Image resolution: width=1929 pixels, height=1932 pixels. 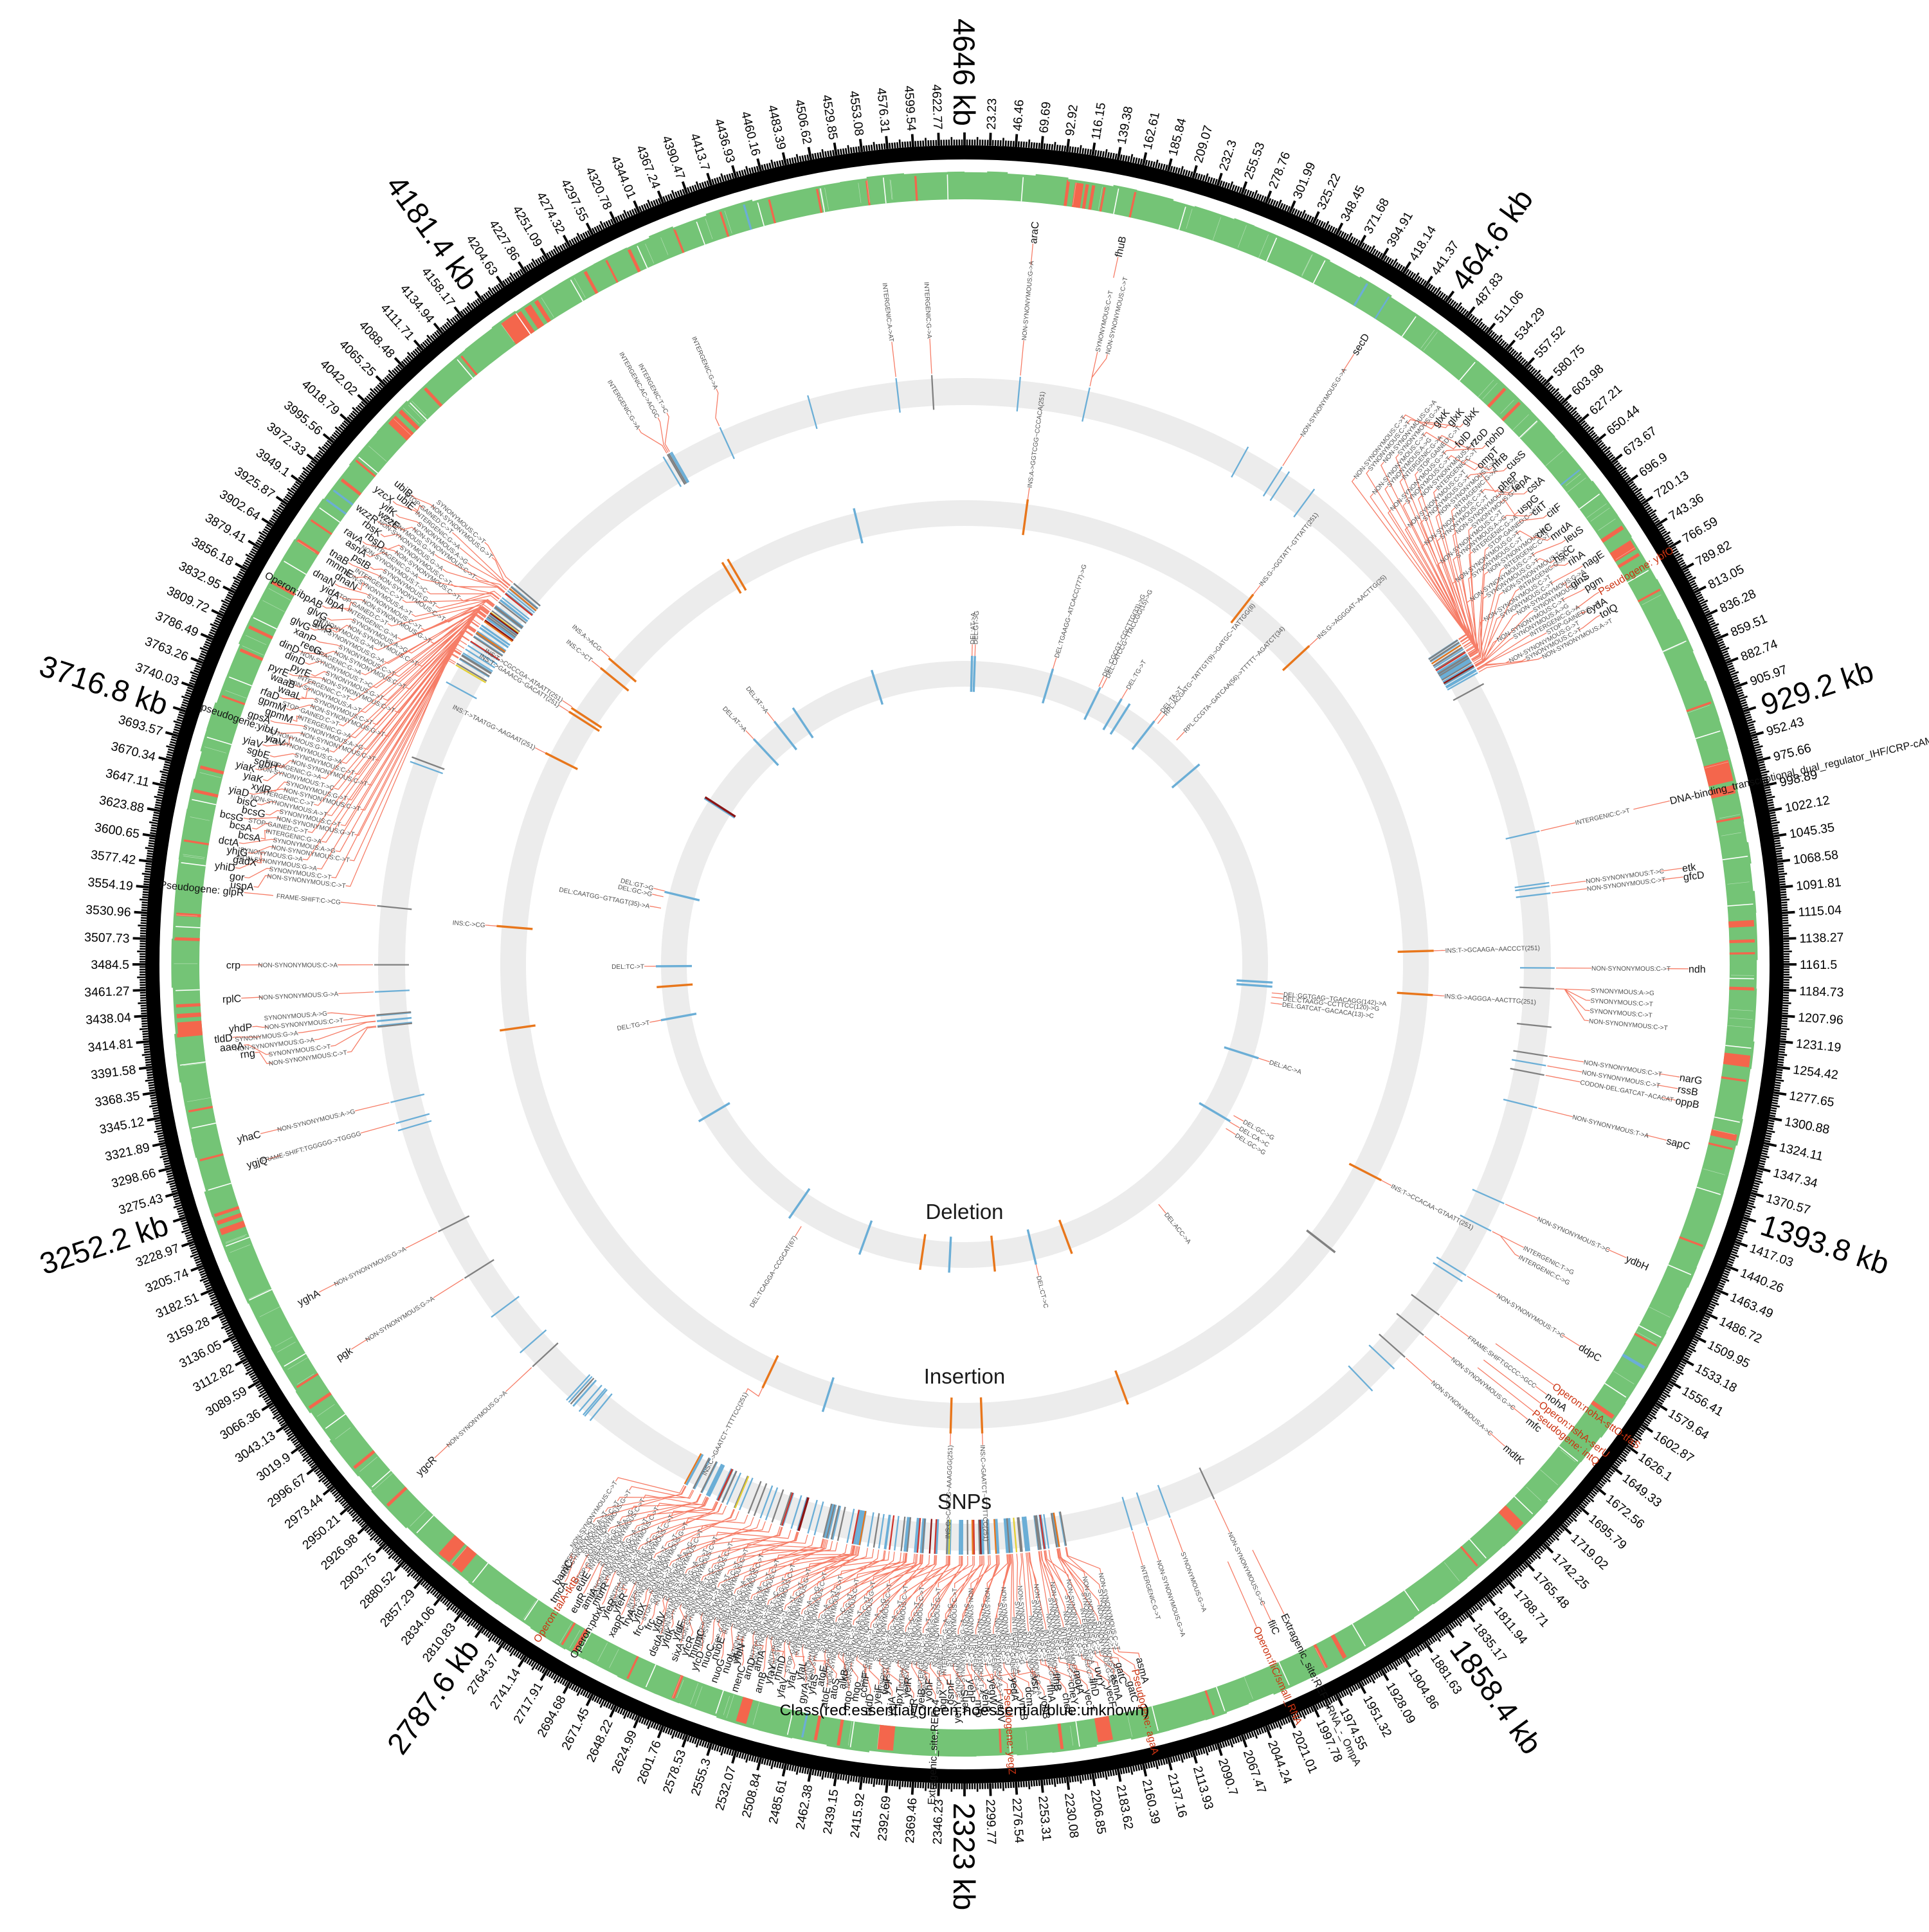 I want to click on svg-text: atoS, so click(x=835, y=1688).